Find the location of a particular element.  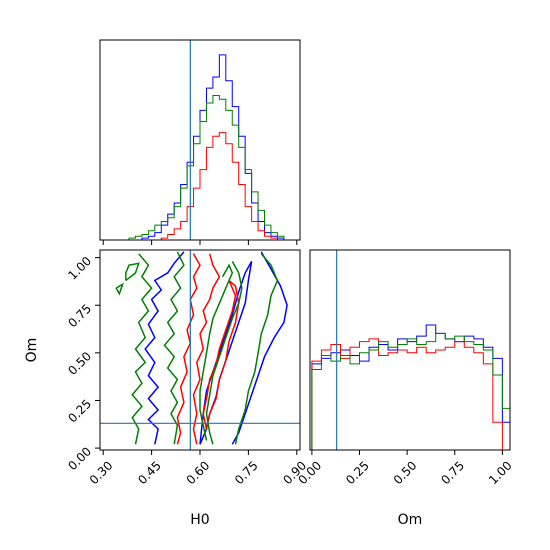

contour-frame is located at coordinates (200, 350).